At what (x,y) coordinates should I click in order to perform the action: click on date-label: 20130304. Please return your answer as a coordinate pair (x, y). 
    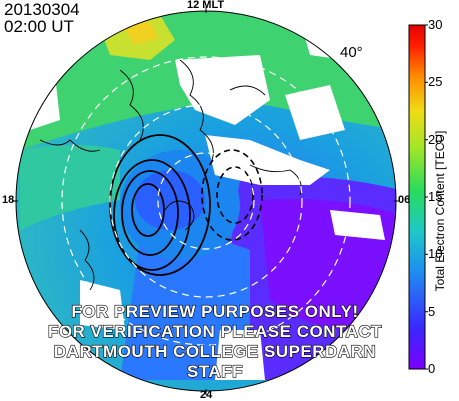
    Looking at the image, I should click on (42, 9).